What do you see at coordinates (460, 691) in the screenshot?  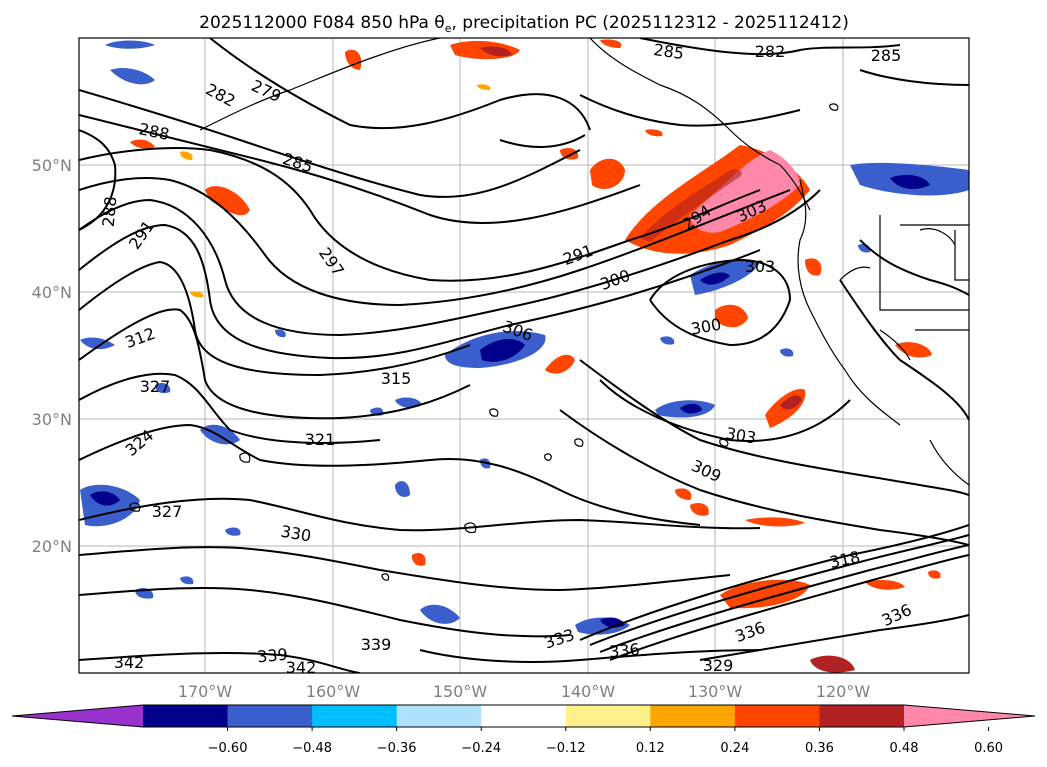 I see `lon-label: 150°W` at bounding box center [460, 691].